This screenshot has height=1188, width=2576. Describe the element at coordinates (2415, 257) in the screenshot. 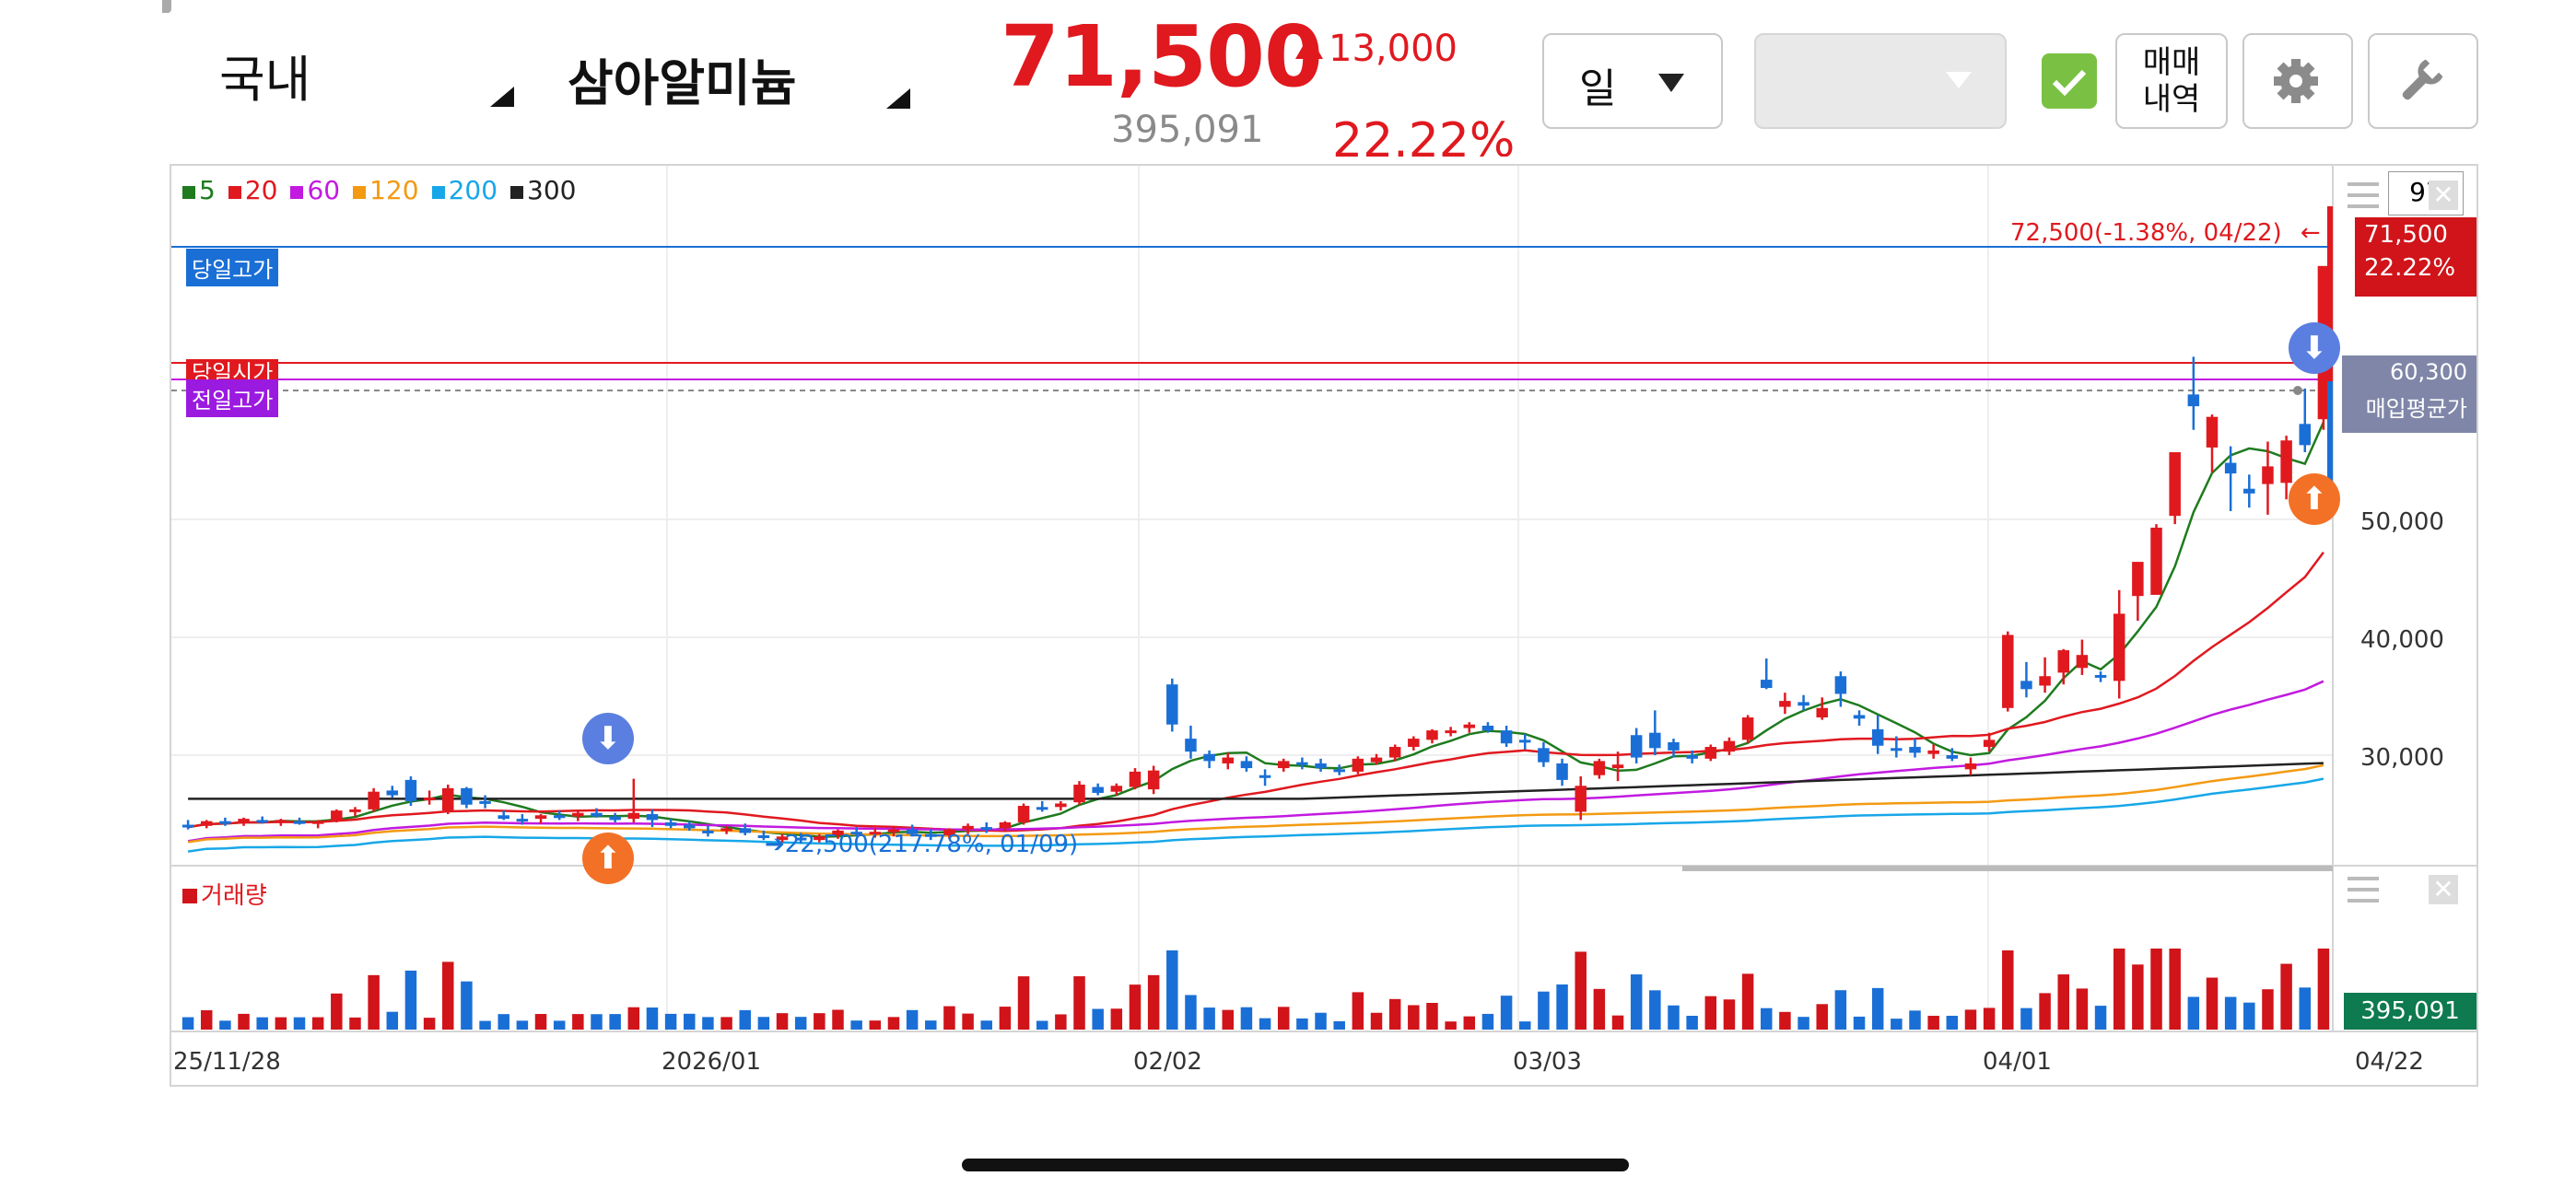

I see `current-price-tag: 71,500 22.22%` at that location.